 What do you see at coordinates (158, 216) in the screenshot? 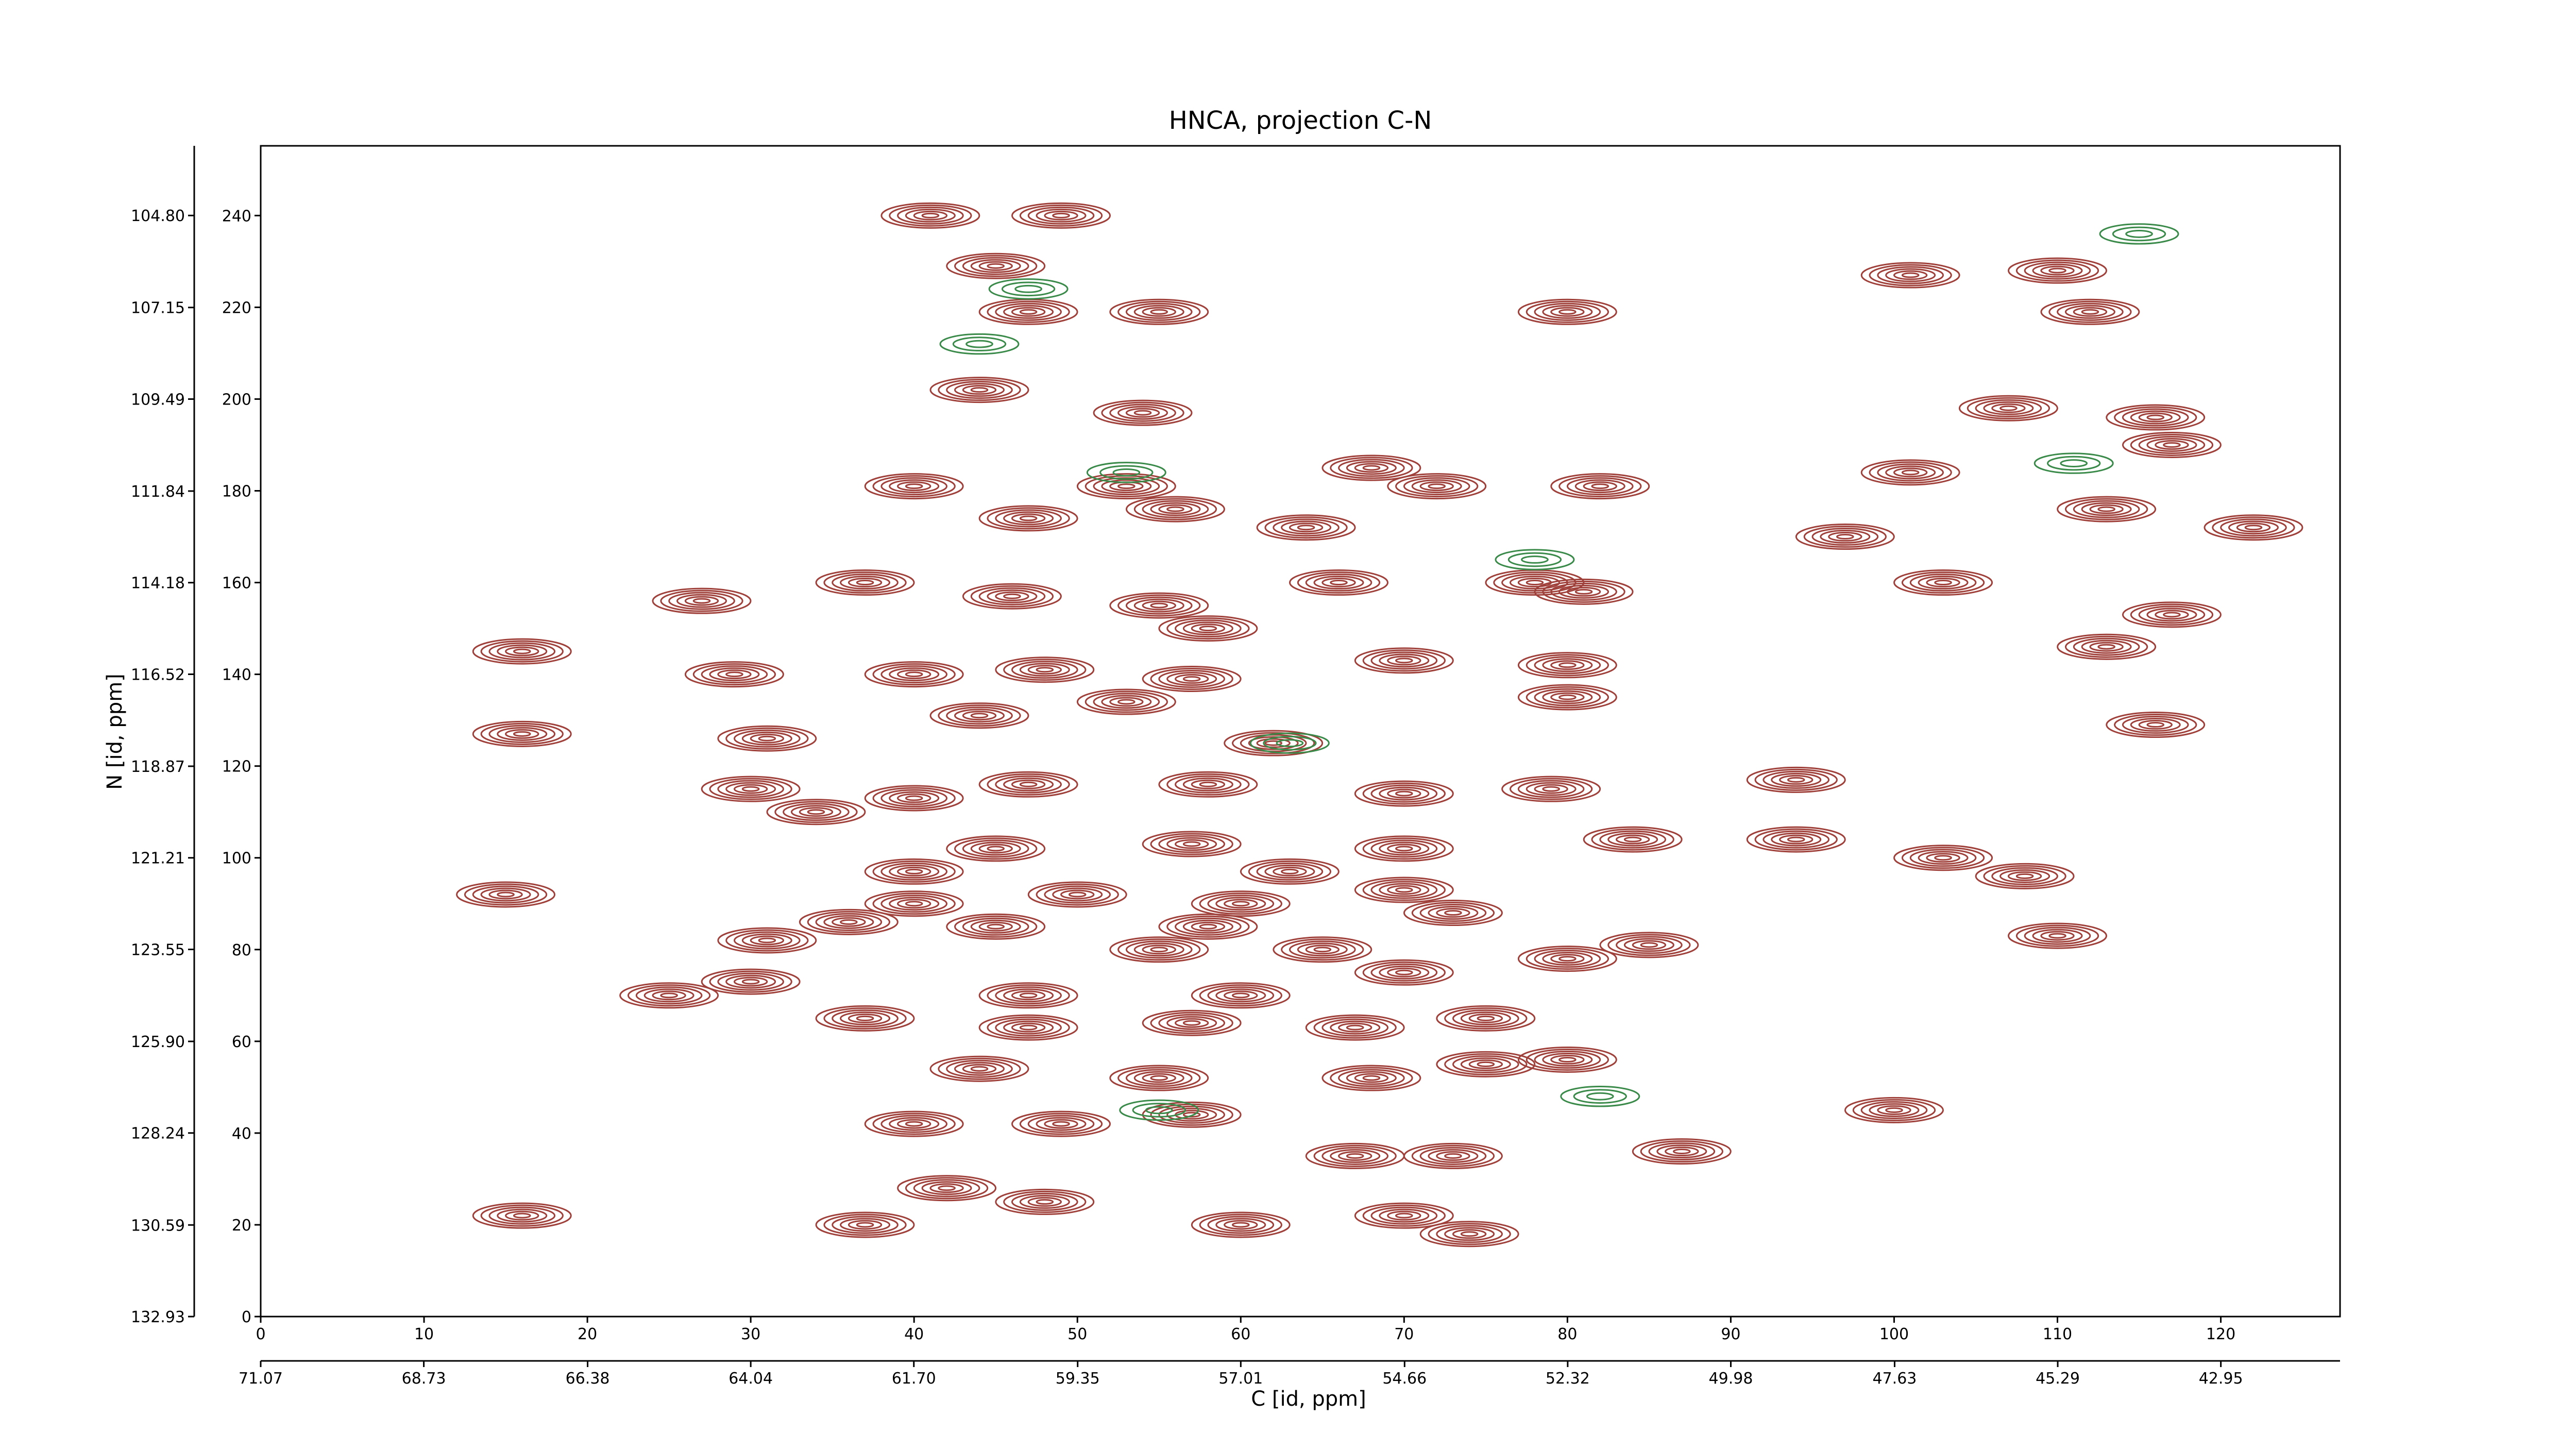
I see `y2-tick-label: 104.80` at bounding box center [158, 216].